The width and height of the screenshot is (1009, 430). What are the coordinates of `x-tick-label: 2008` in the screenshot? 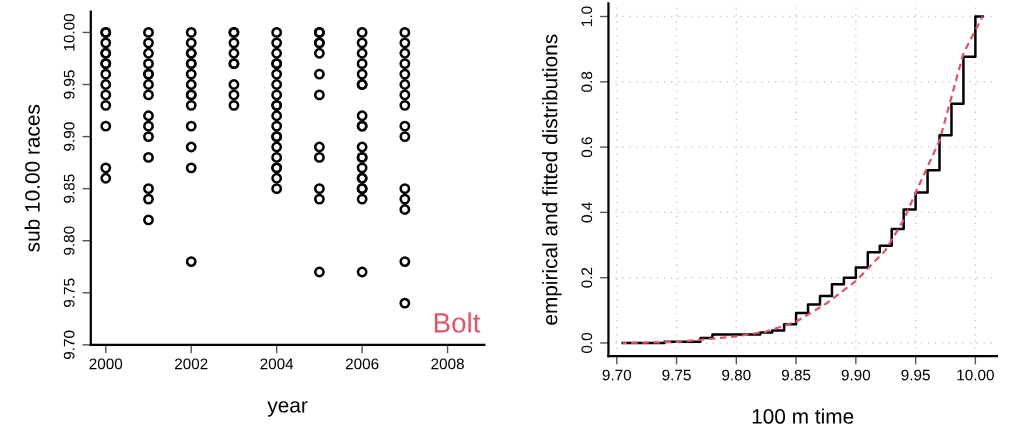 It's located at (447, 364).